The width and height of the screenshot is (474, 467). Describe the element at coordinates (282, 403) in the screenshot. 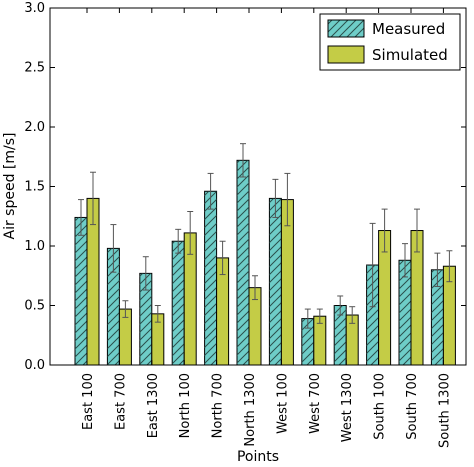

I see `x-tick-label: West 100` at that location.